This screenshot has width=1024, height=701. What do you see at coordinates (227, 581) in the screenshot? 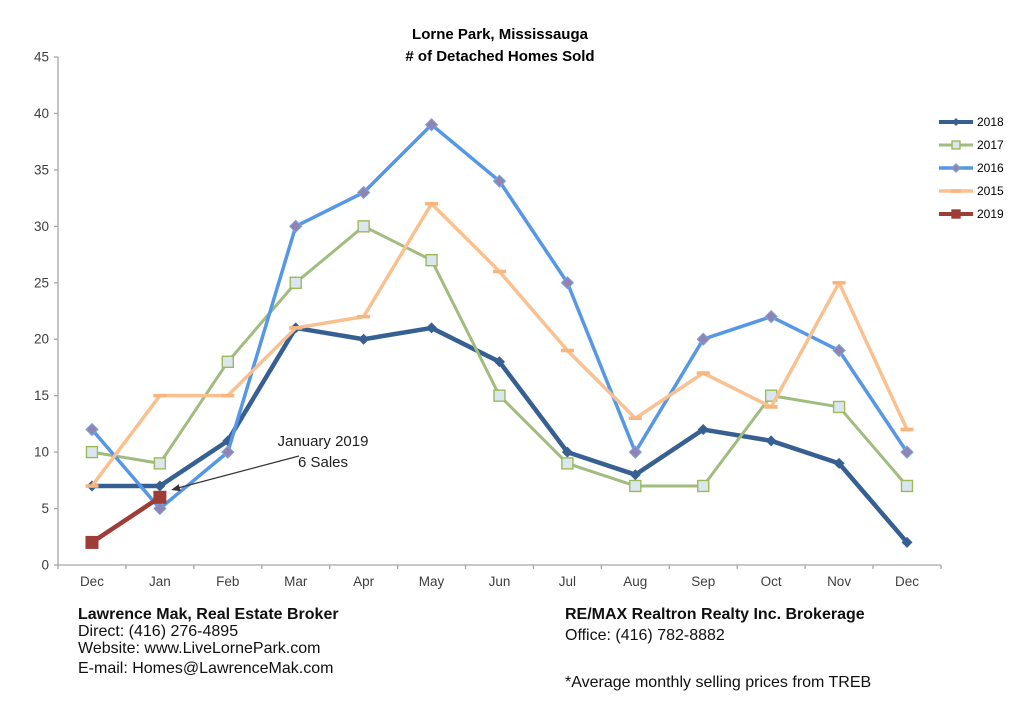
I see `x-tick-label: Feb` at bounding box center [227, 581].